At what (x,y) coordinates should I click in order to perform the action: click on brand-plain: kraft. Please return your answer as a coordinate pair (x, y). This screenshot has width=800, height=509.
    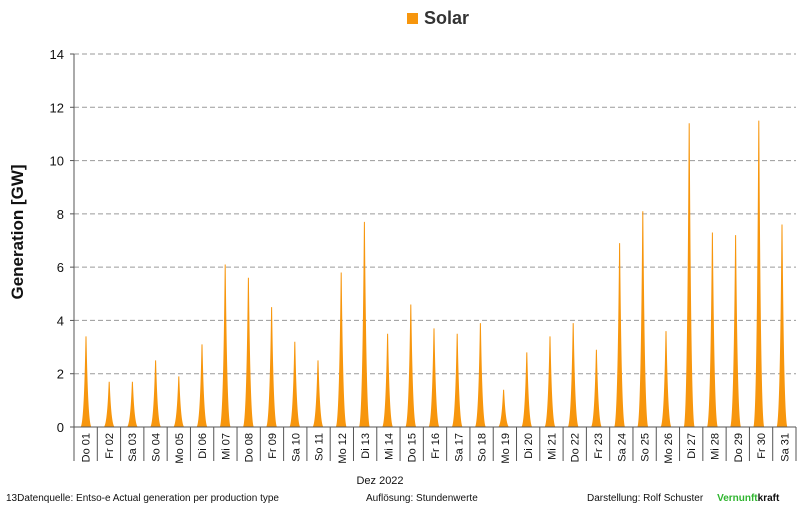
    Looking at the image, I should click on (768, 498).